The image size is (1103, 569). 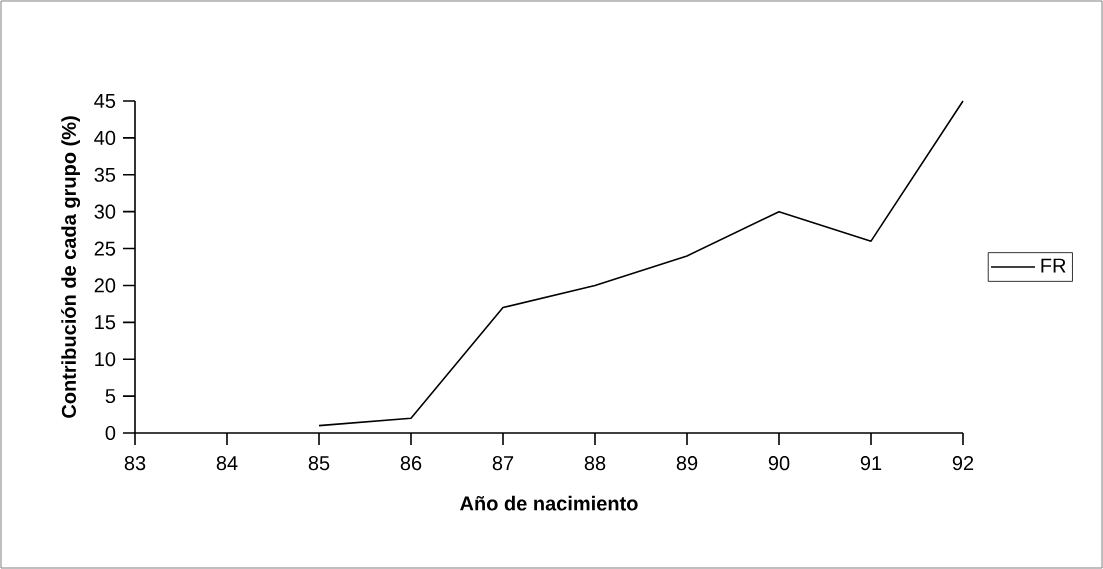 I want to click on x-axis-title: Año de nacimiento, so click(x=549, y=503).